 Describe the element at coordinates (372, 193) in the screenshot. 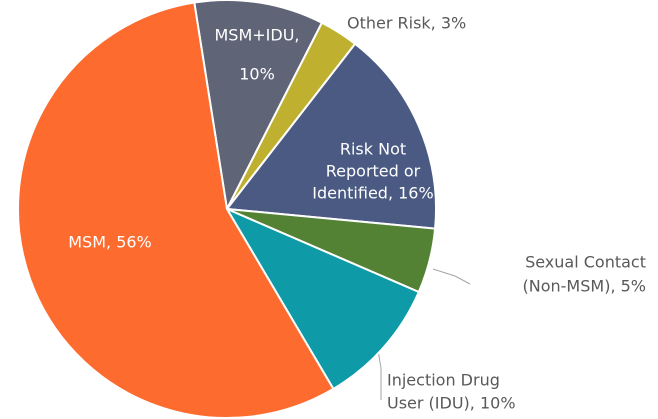

I see `data-label: Identified, 16%` at that location.